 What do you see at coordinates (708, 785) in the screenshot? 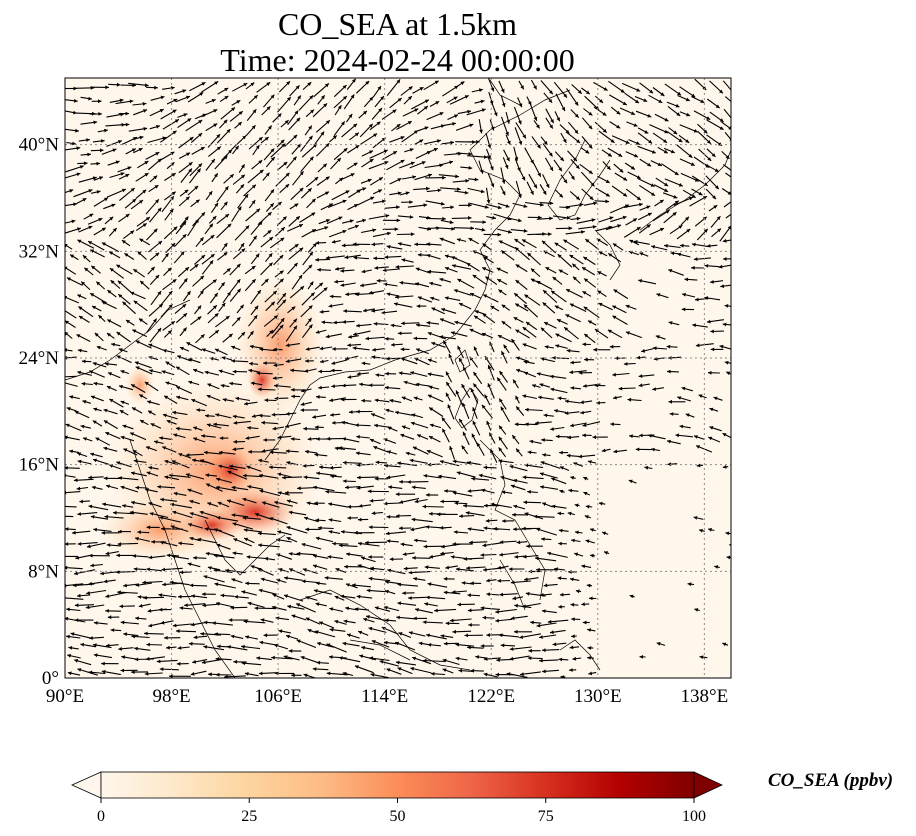
I see `colorbar-extend-high` at bounding box center [708, 785].